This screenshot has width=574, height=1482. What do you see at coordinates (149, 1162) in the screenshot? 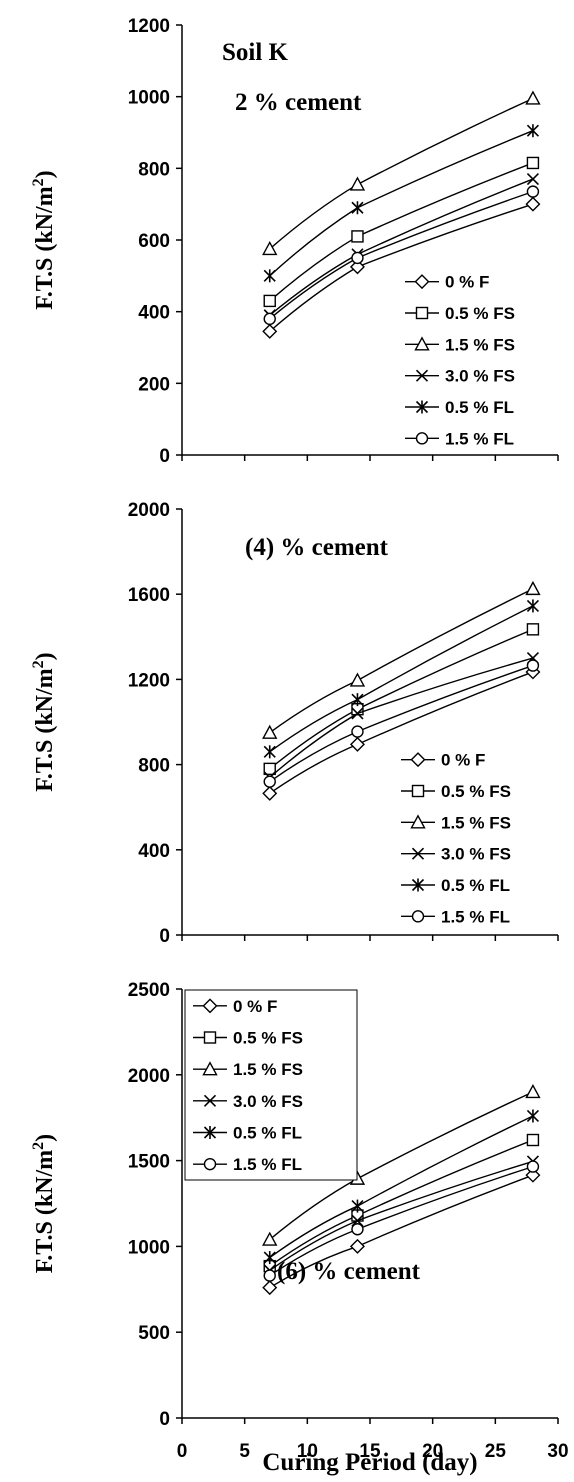
I see `y-tick-label: 1500` at bounding box center [149, 1162].